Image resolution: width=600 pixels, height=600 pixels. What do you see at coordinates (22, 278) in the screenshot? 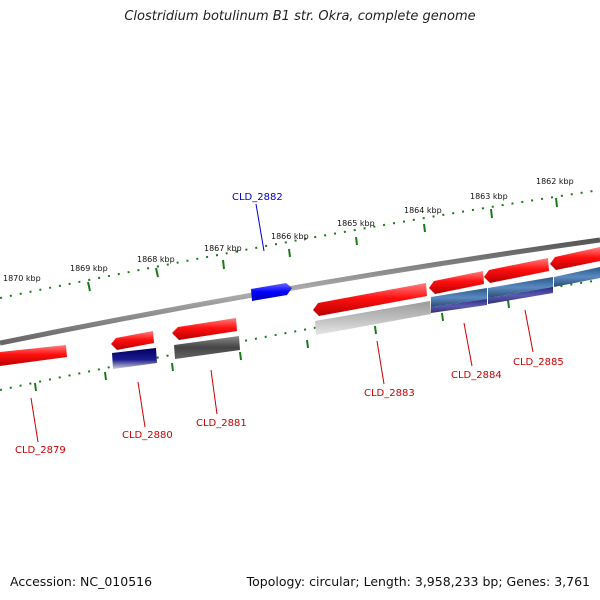
I see `scale-label: 1870 kbp` at bounding box center [22, 278].